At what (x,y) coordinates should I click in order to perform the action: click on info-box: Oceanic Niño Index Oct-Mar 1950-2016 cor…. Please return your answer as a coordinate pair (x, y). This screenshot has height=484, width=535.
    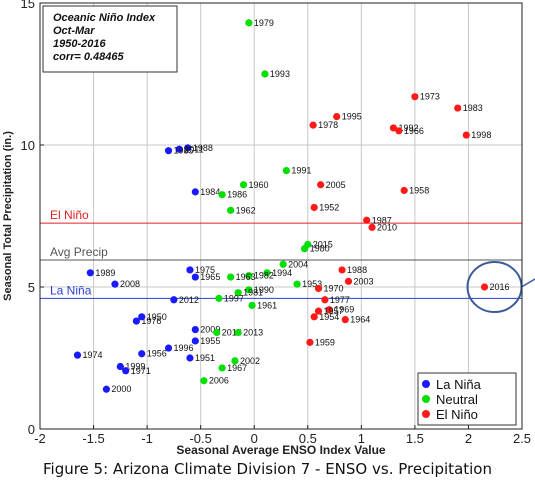
    Looking at the image, I should click on (110, 39).